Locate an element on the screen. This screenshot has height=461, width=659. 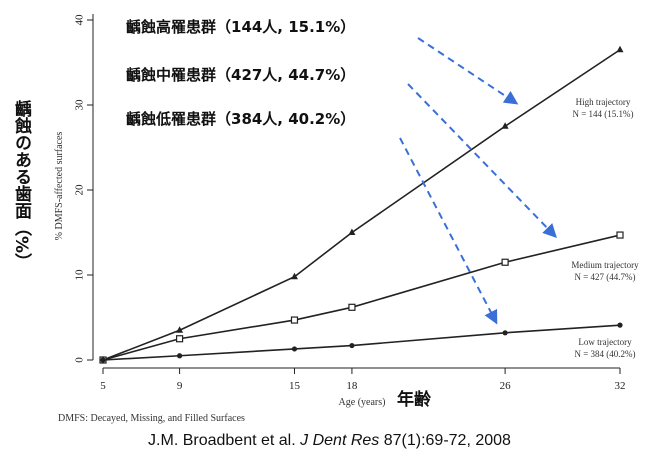
y-axis-title: % DMFS-affected surfaces is located at coordinates (59, 186).